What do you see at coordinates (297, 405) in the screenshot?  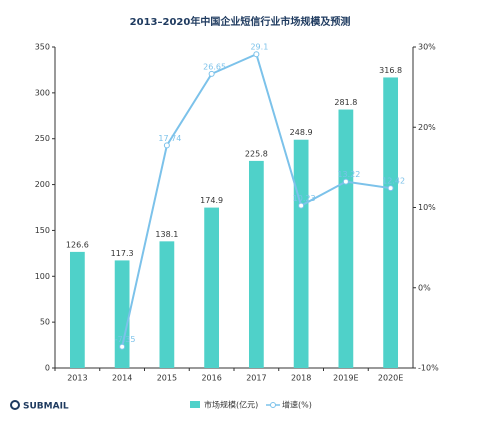 I see `legend-label: 增速(%)` at bounding box center [297, 405].